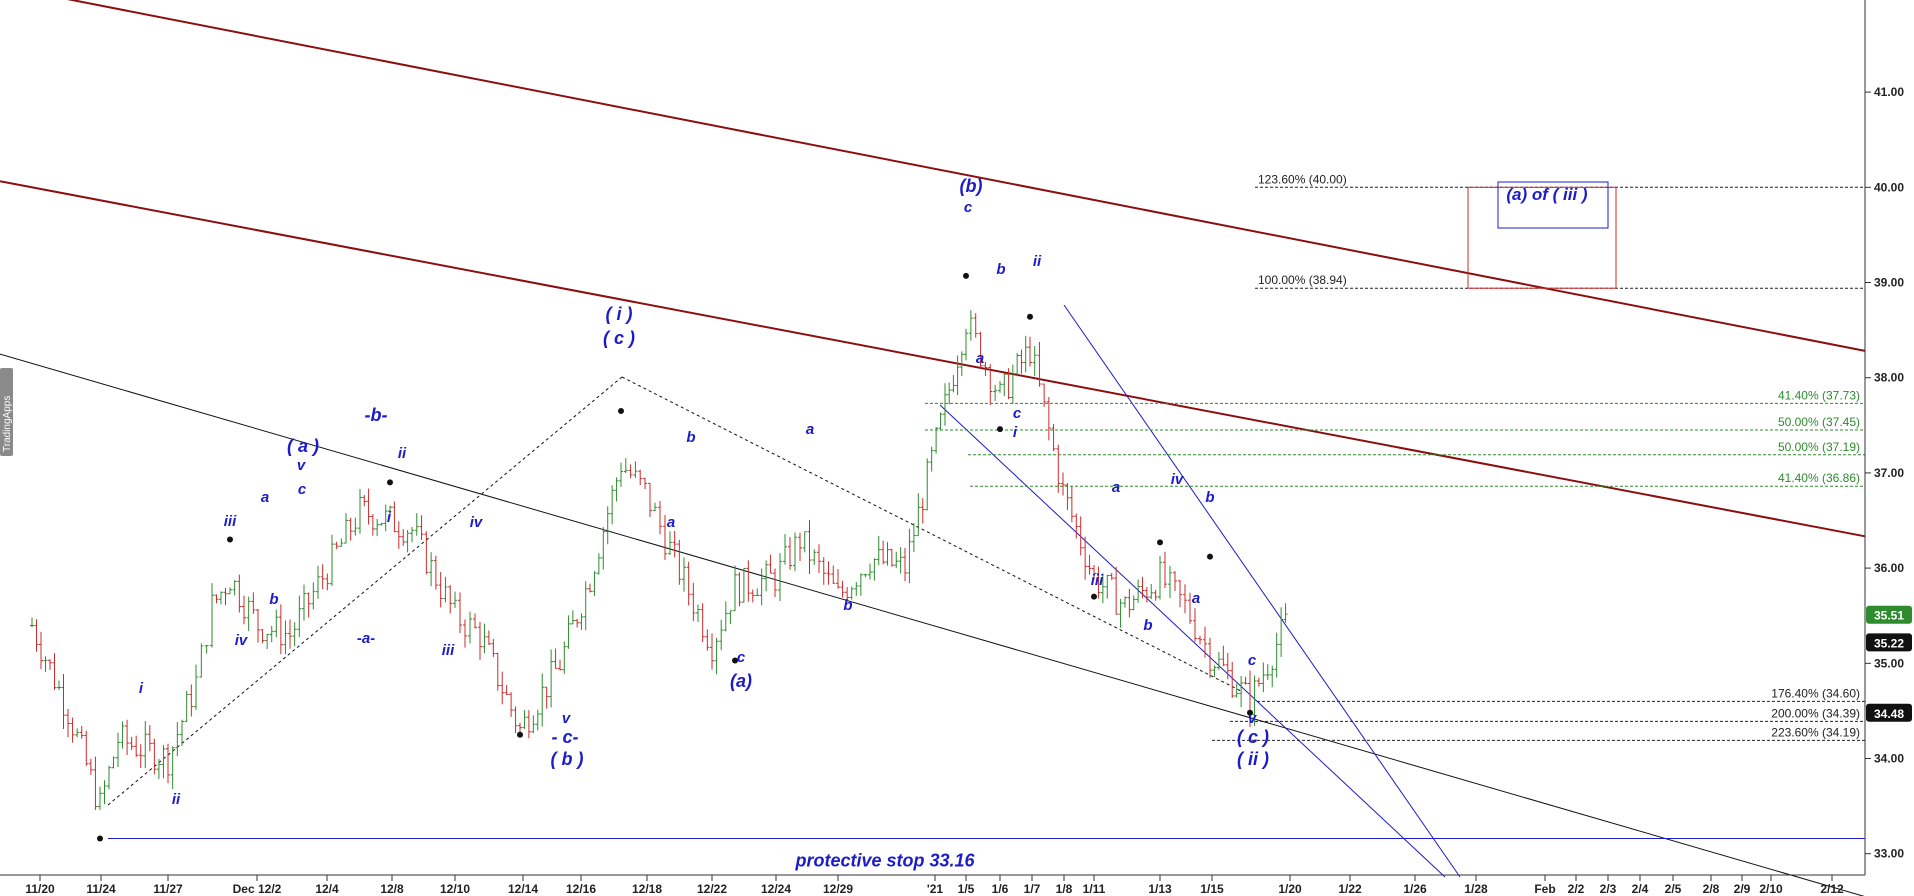  I want to click on wave-label-11: i, so click(389, 517).